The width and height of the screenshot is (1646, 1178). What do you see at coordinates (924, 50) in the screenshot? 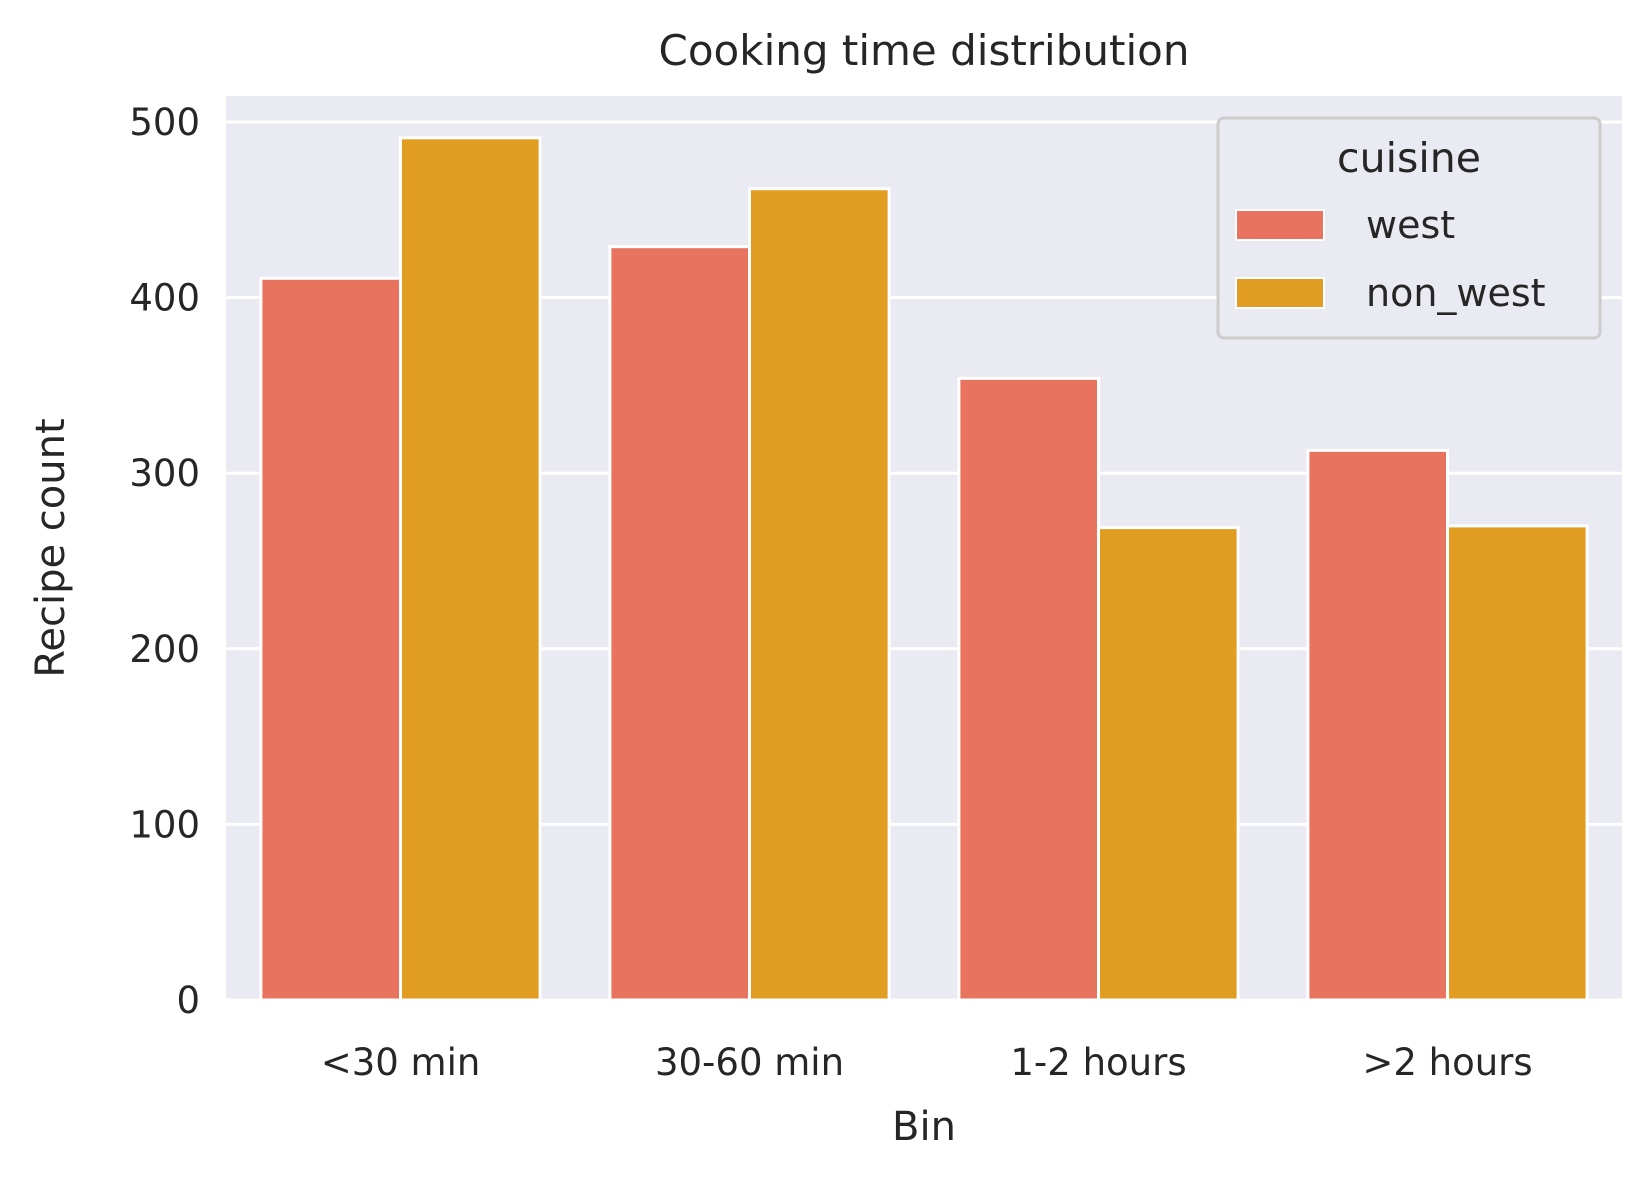
I see `chart-title: Cooking time distribution` at bounding box center [924, 50].